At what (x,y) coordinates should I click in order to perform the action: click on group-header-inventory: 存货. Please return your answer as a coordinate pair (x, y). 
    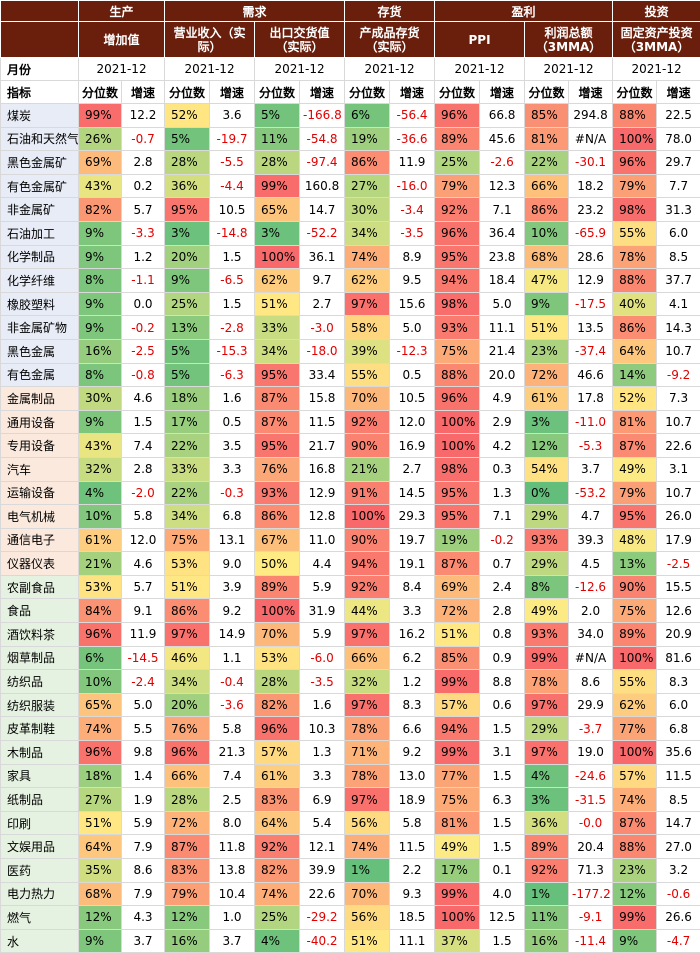
    Looking at the image, I should click on (390, 11).